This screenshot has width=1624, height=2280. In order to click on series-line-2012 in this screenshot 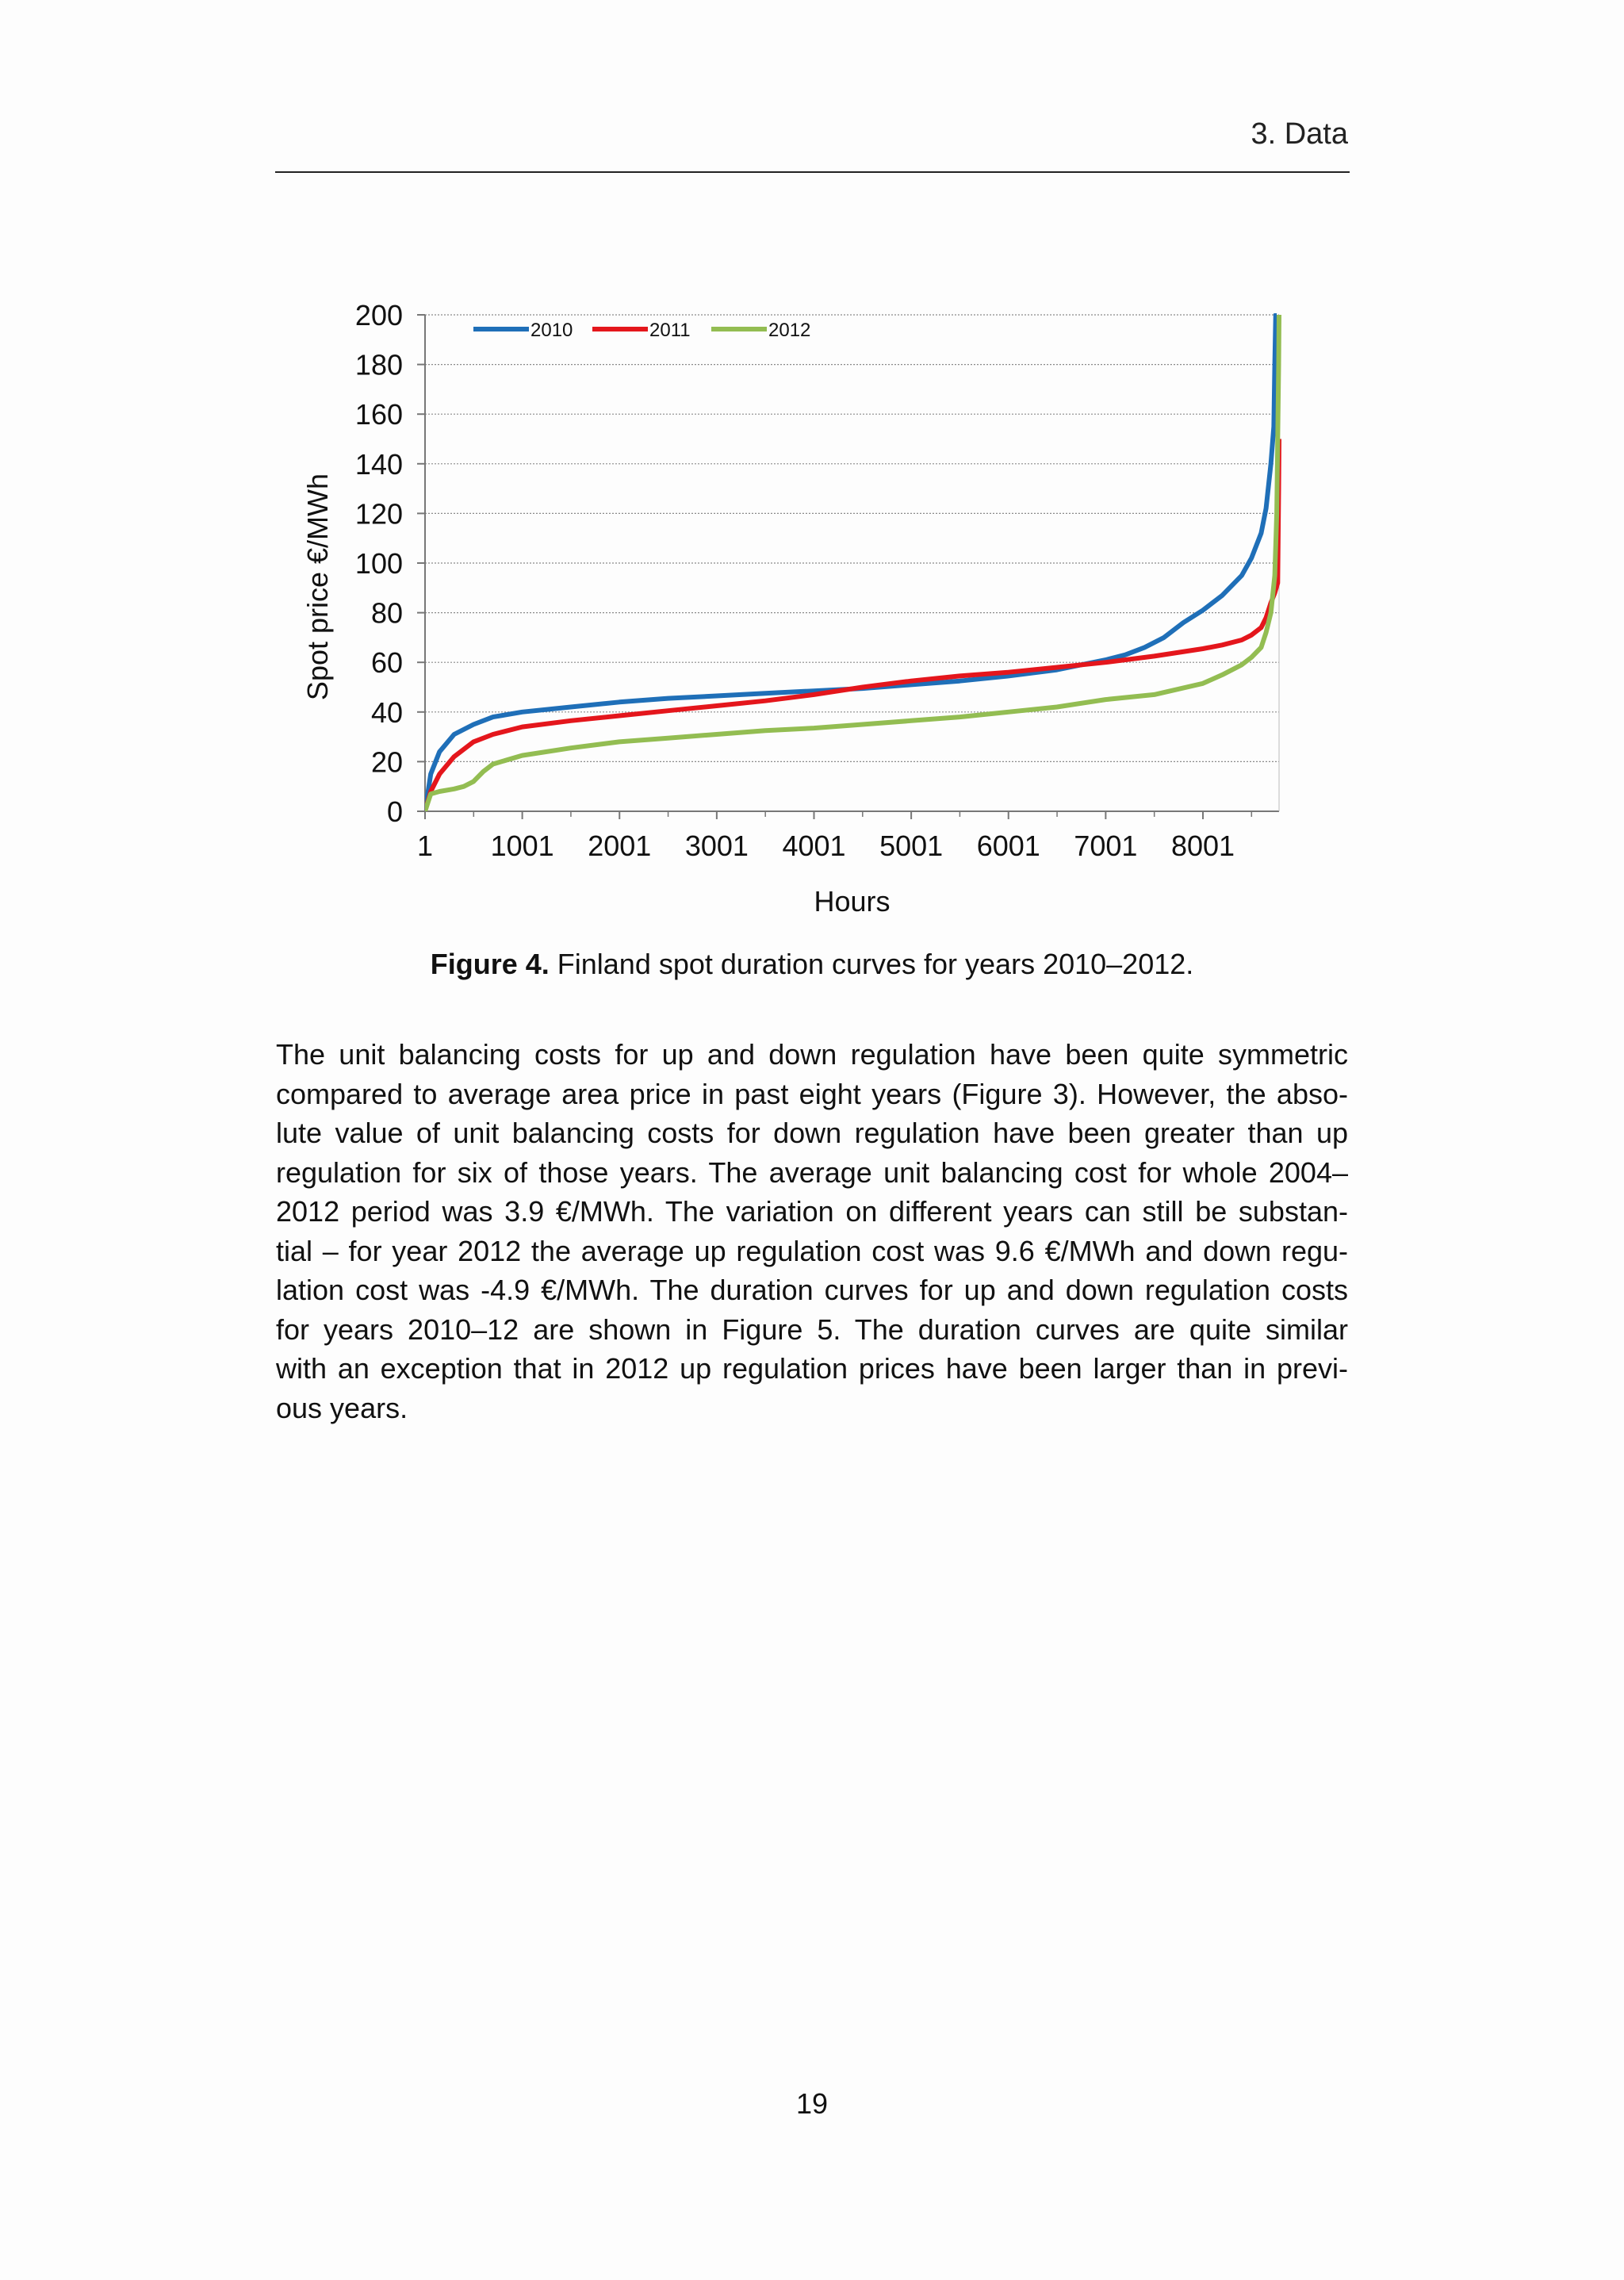, I will do `click(853, 562)`.